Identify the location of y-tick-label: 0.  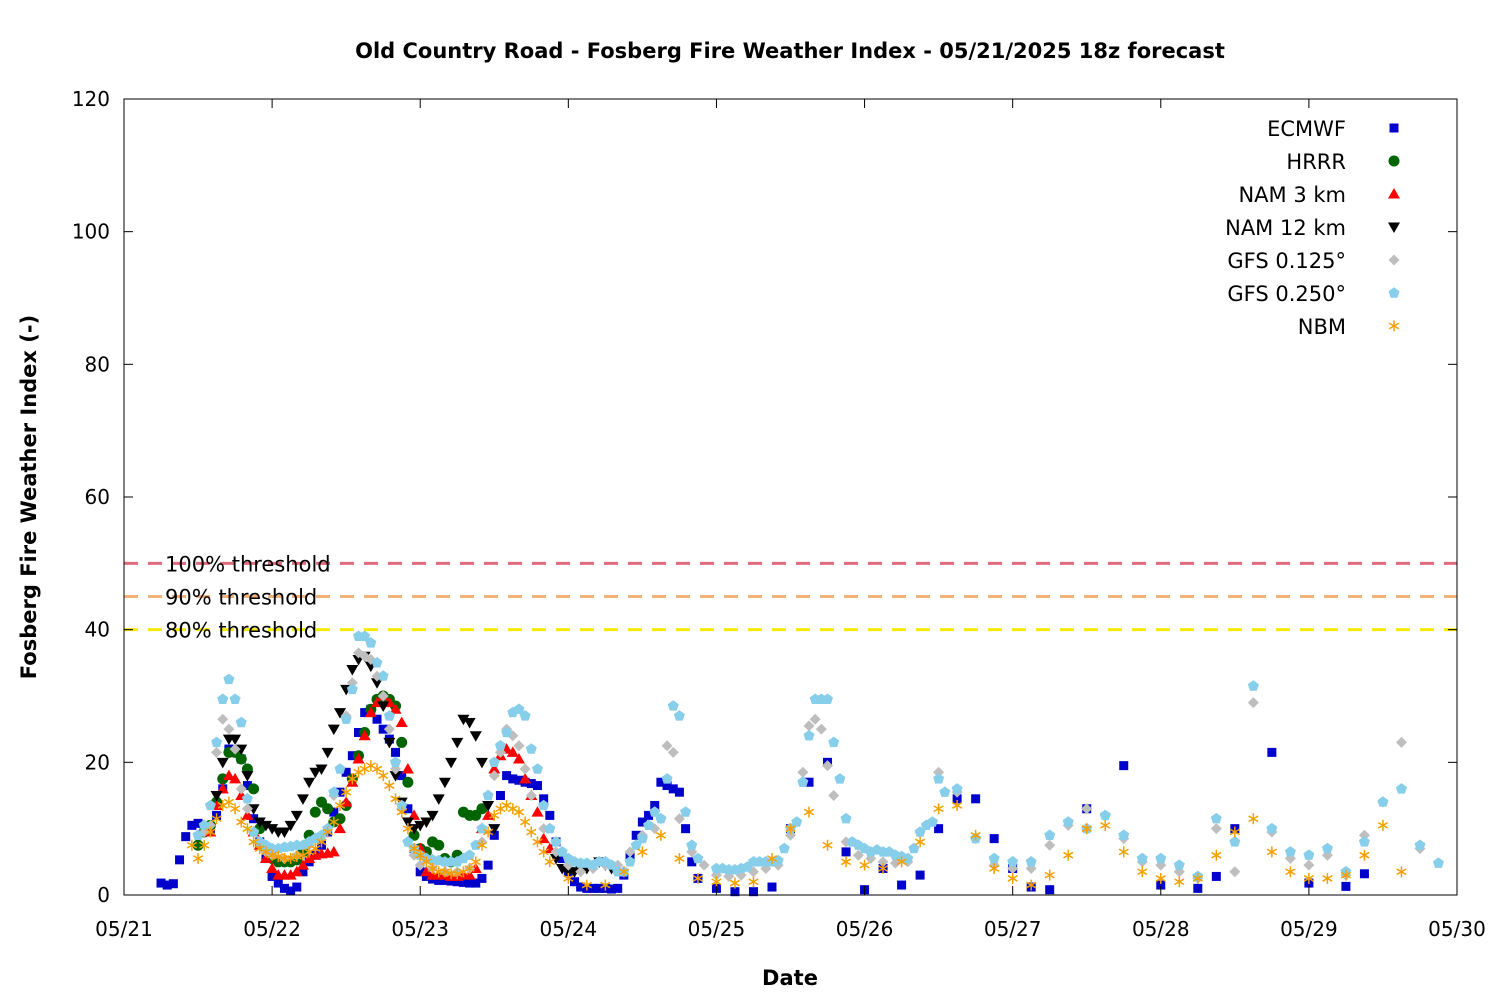
(103, 895).